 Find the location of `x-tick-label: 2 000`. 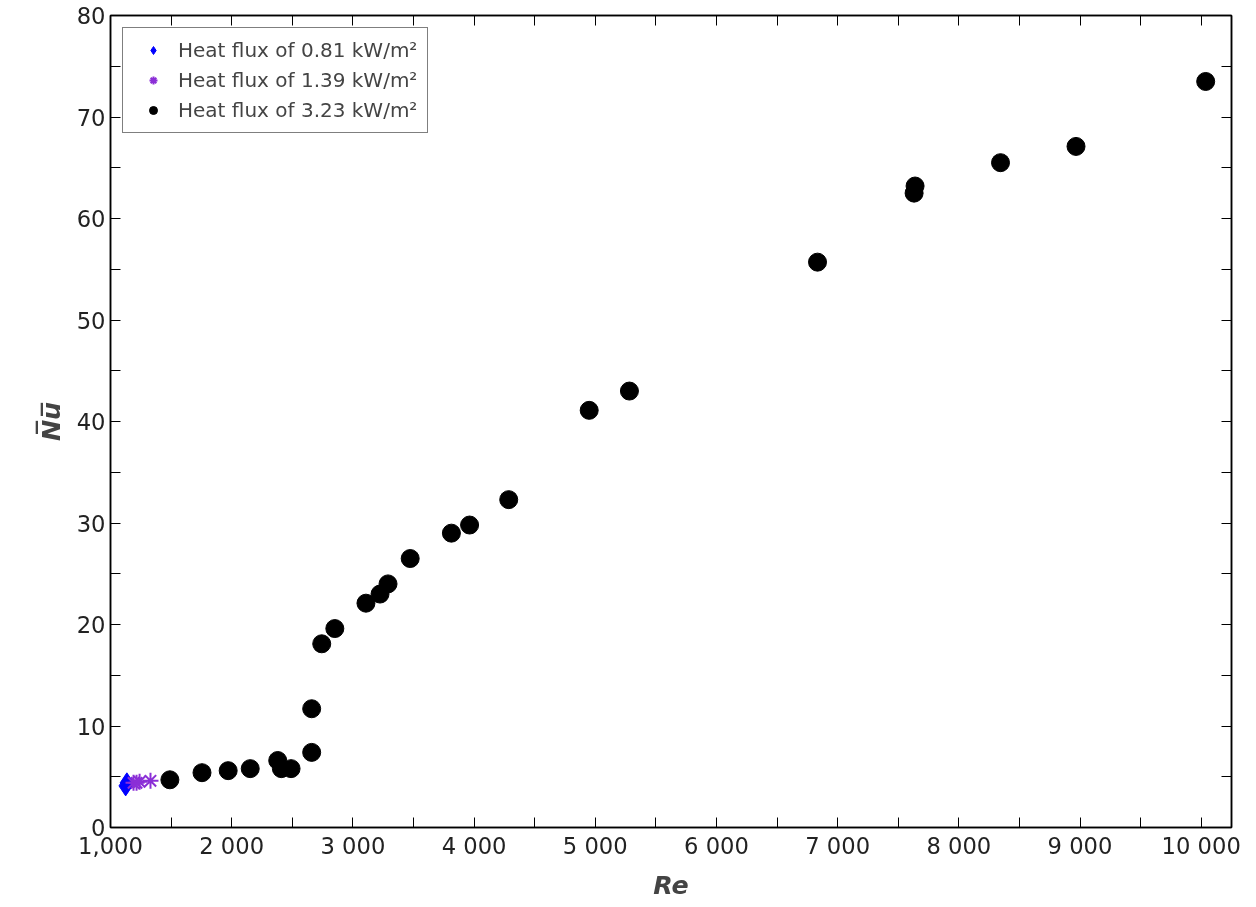

x-tick-label: 2 000 is located at coordinates (232, 845).